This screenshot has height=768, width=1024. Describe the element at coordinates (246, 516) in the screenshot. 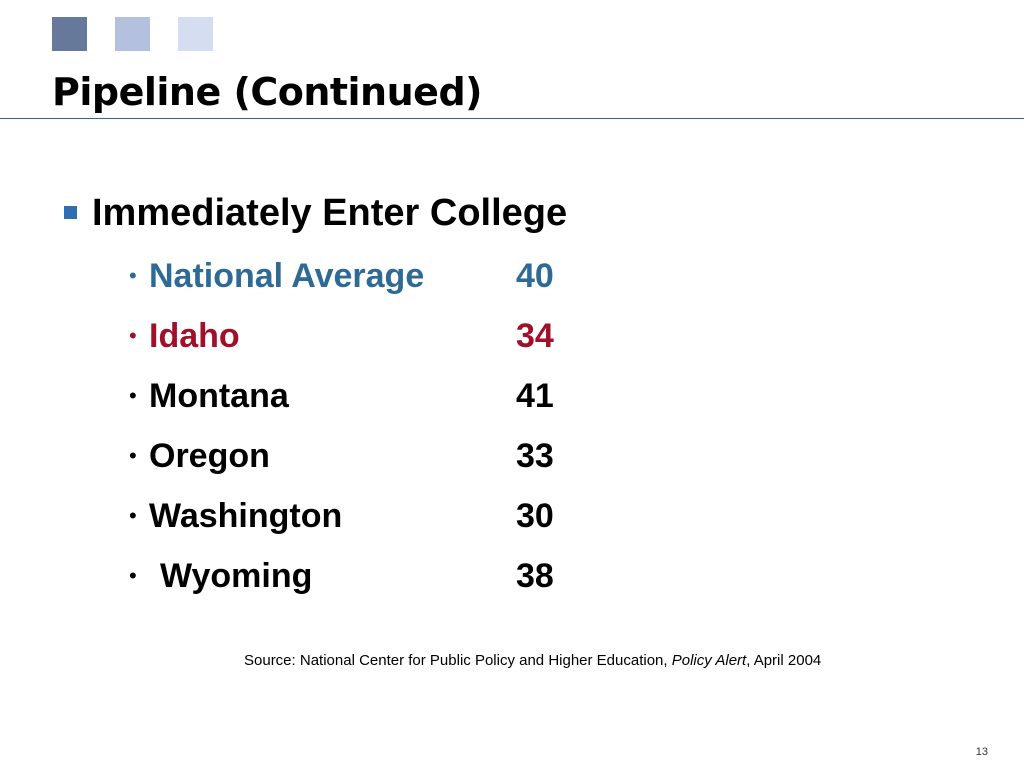

I see `state-label: Washington` at that location.